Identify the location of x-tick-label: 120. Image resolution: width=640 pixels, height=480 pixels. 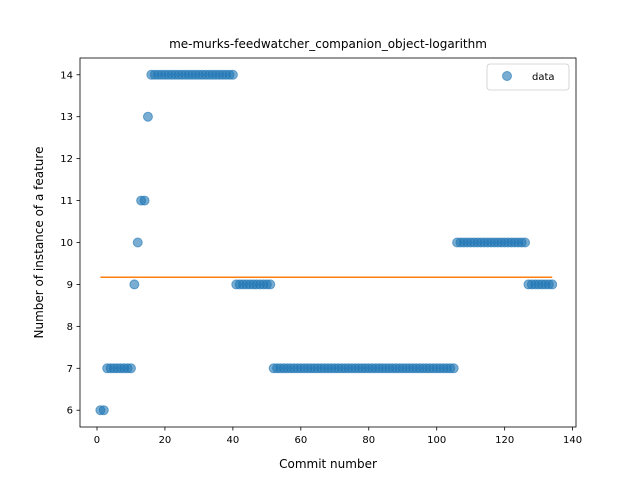
(504, 440).